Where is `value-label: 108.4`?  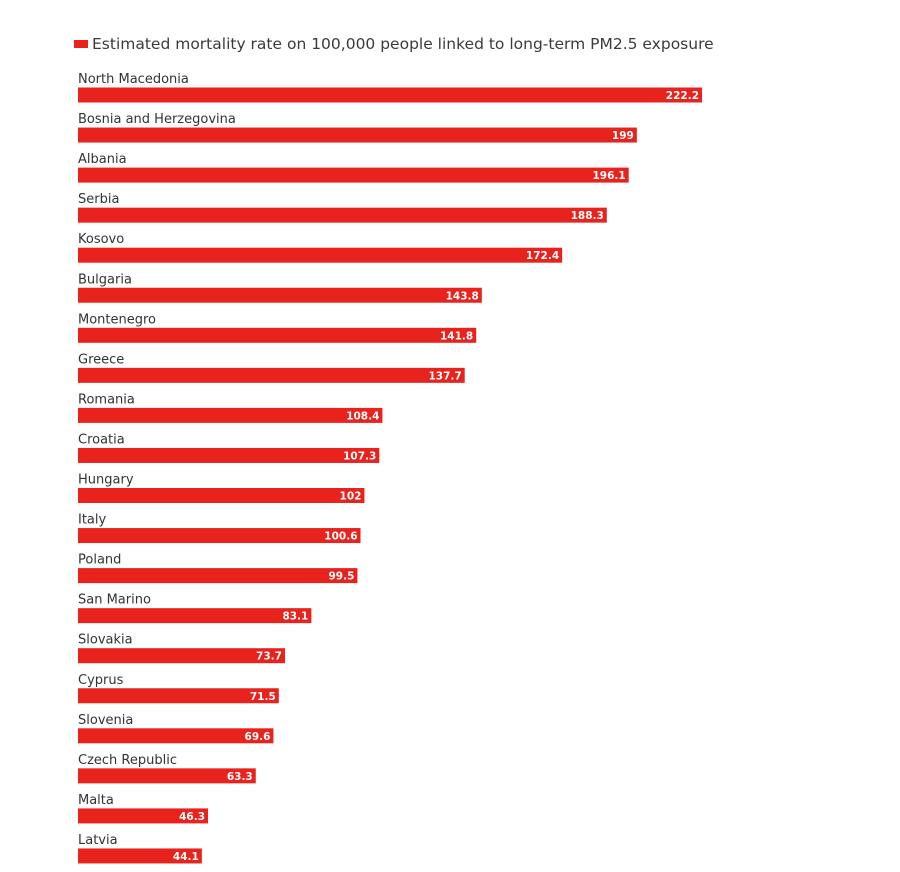
value-label: 108.4 is located at coordinates (362, 416).